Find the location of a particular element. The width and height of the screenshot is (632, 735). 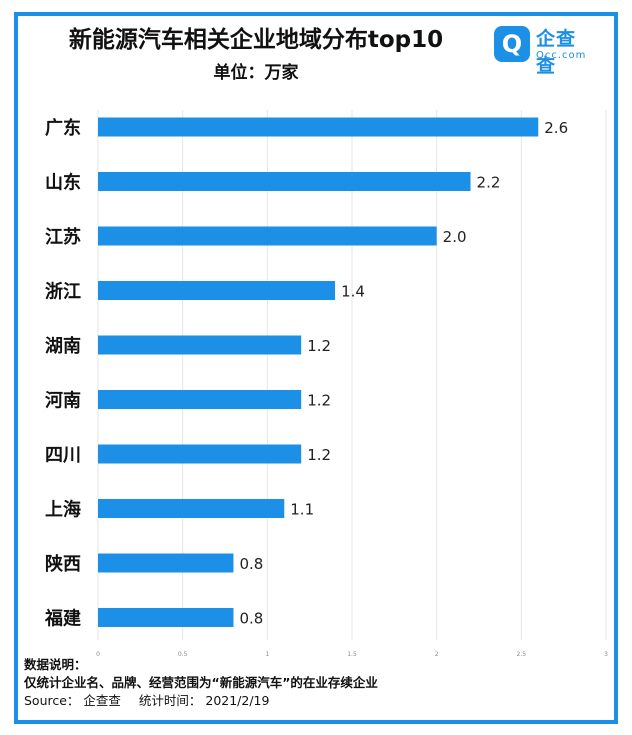

notes-source-line: Source： 企查查 统计时间： 2021/2/19 is located at coordinates (201, 701).